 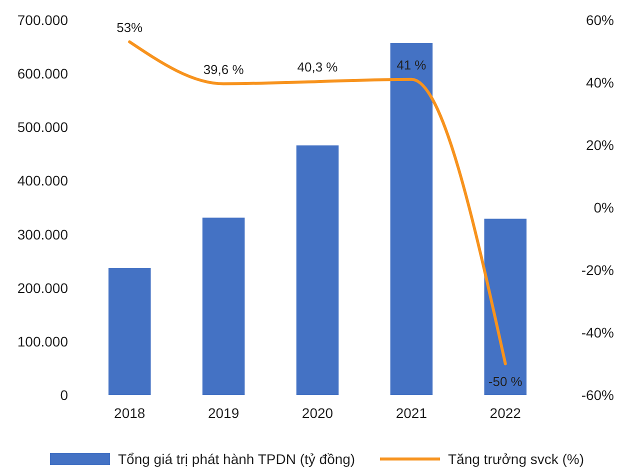 I want to click on y2-tick-label: 60%, so click(x=600, y=20).